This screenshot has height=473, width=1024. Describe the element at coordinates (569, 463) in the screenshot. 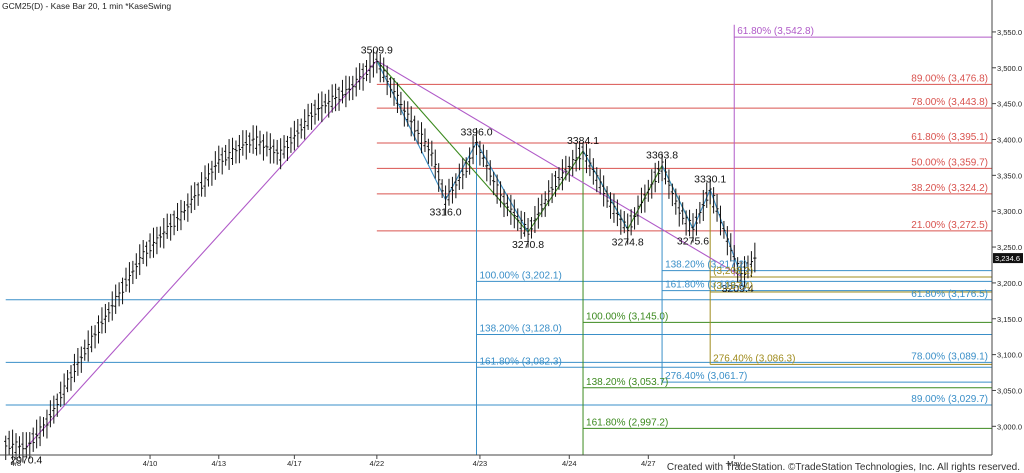

I see `x-tick-label: 4/24` at that location.